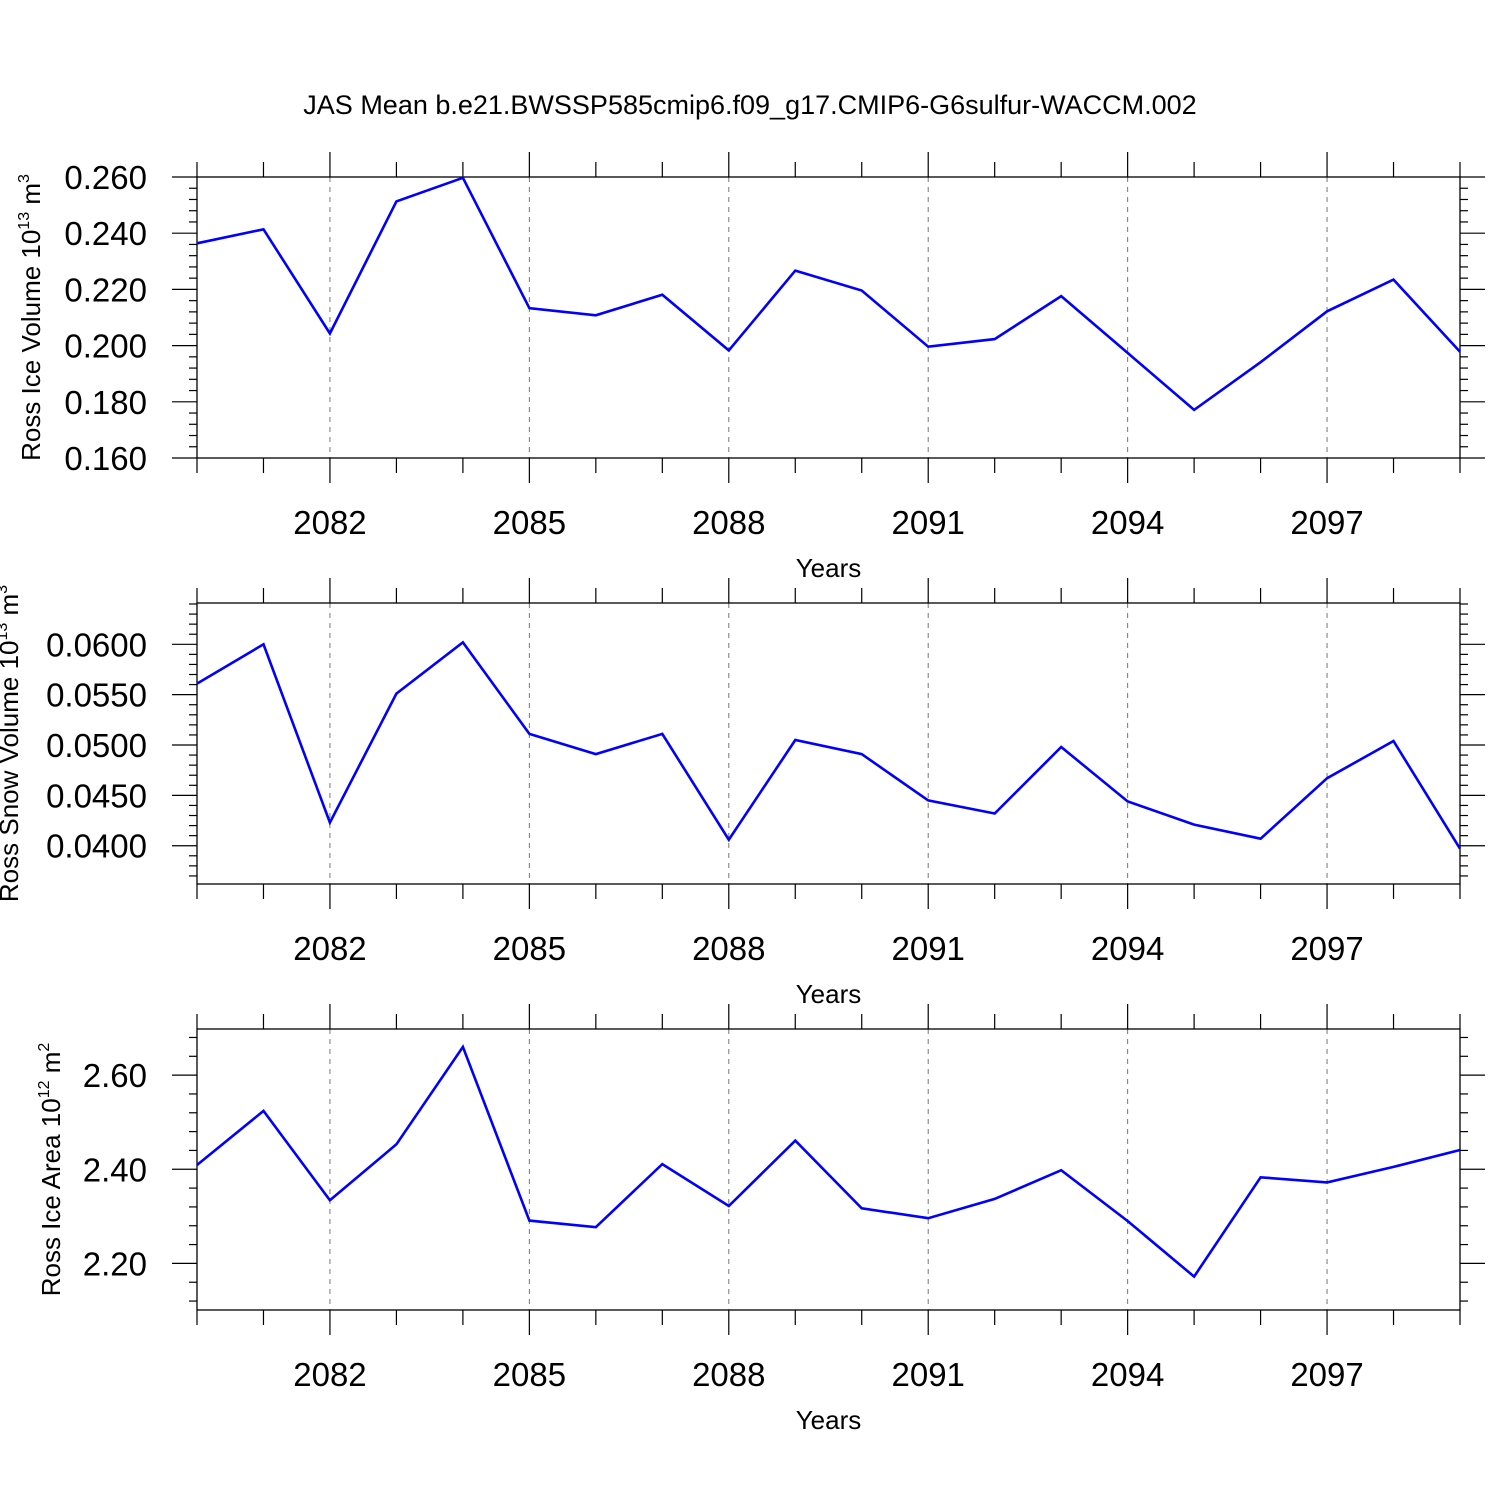 This screenshot has height=1500, width=1500. What do you see at coordinates (105, 458) in the screenshot?
I see `y-tick-label: 0.160` at bounding box center [105, 458].